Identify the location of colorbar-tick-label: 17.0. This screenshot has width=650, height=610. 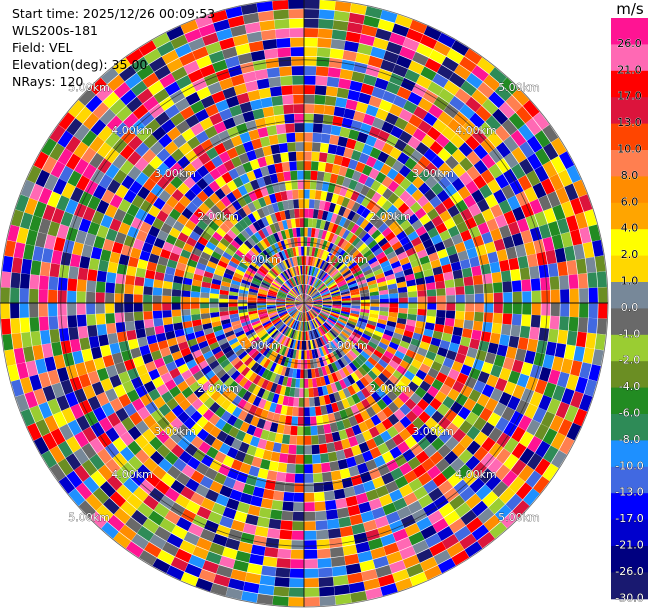
(629, 96).